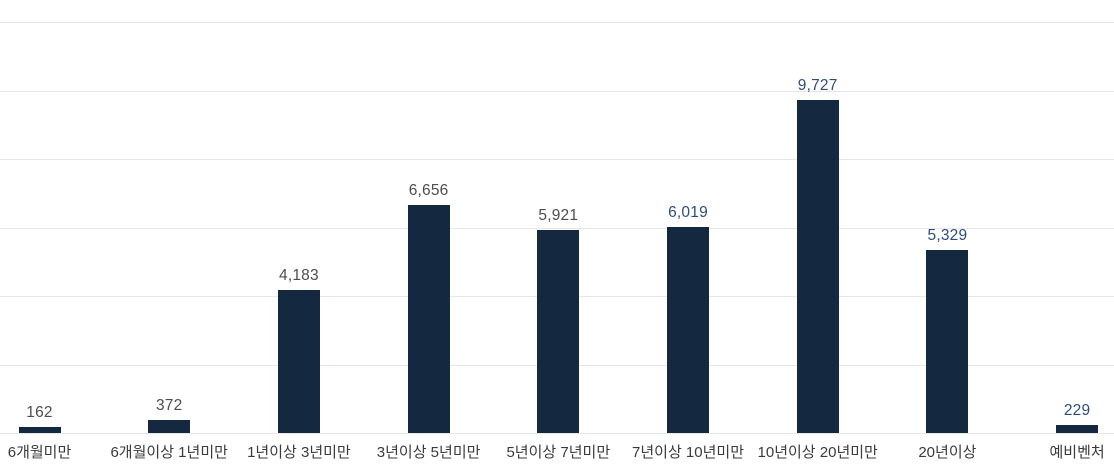 The image size is (1114, 471). I want to click on value-label-8: 229, so click(1077, 411).